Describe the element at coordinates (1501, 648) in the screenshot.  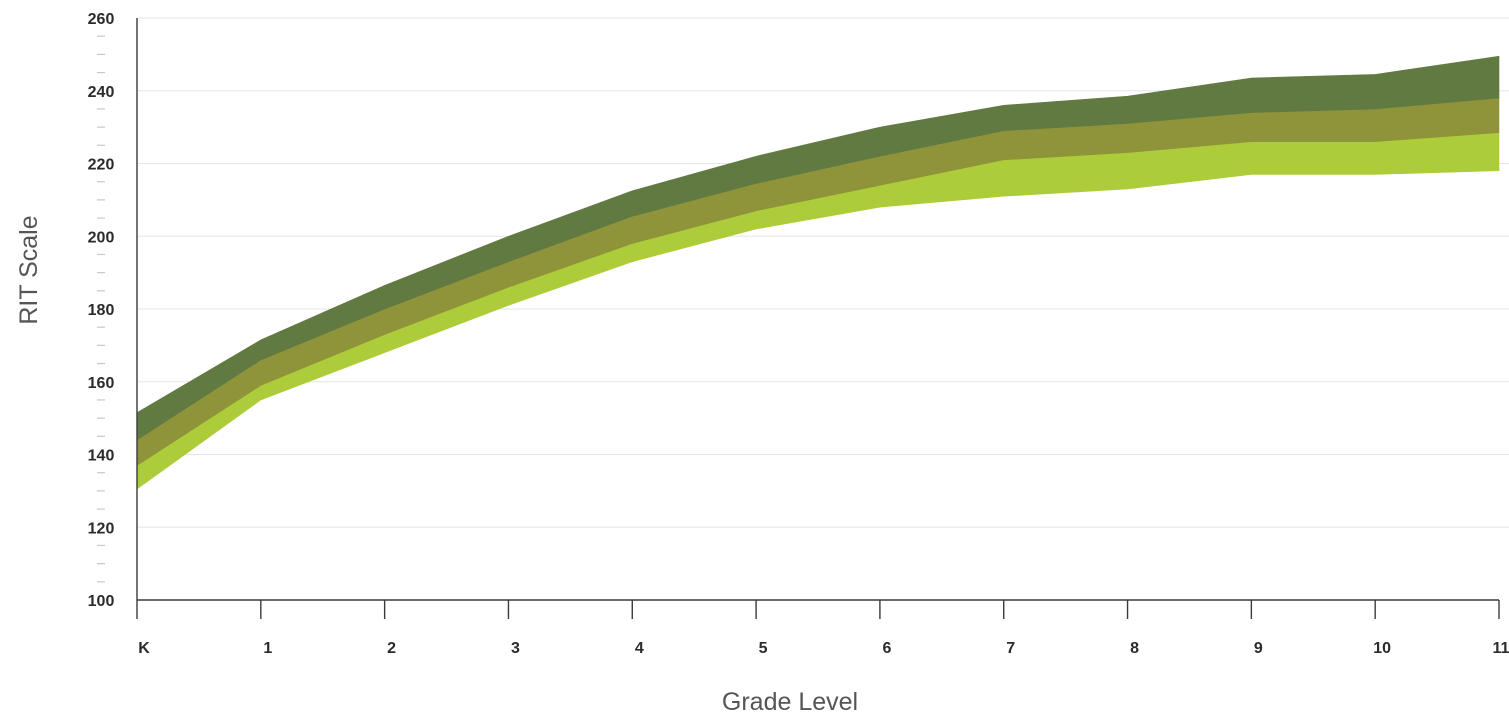
I see `x-tick-label: 11` at that location.